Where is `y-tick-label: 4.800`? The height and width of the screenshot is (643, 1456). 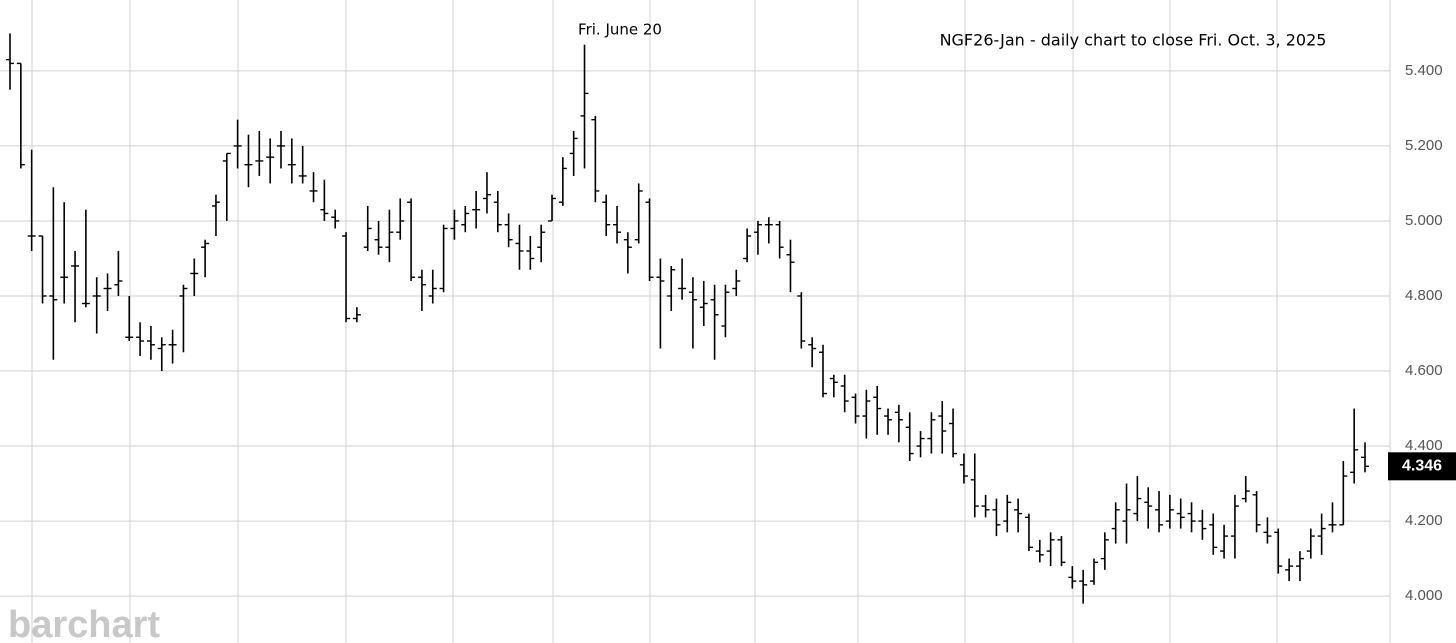 y-tick-label: 4.800 is located at coordinates (1424, 295).